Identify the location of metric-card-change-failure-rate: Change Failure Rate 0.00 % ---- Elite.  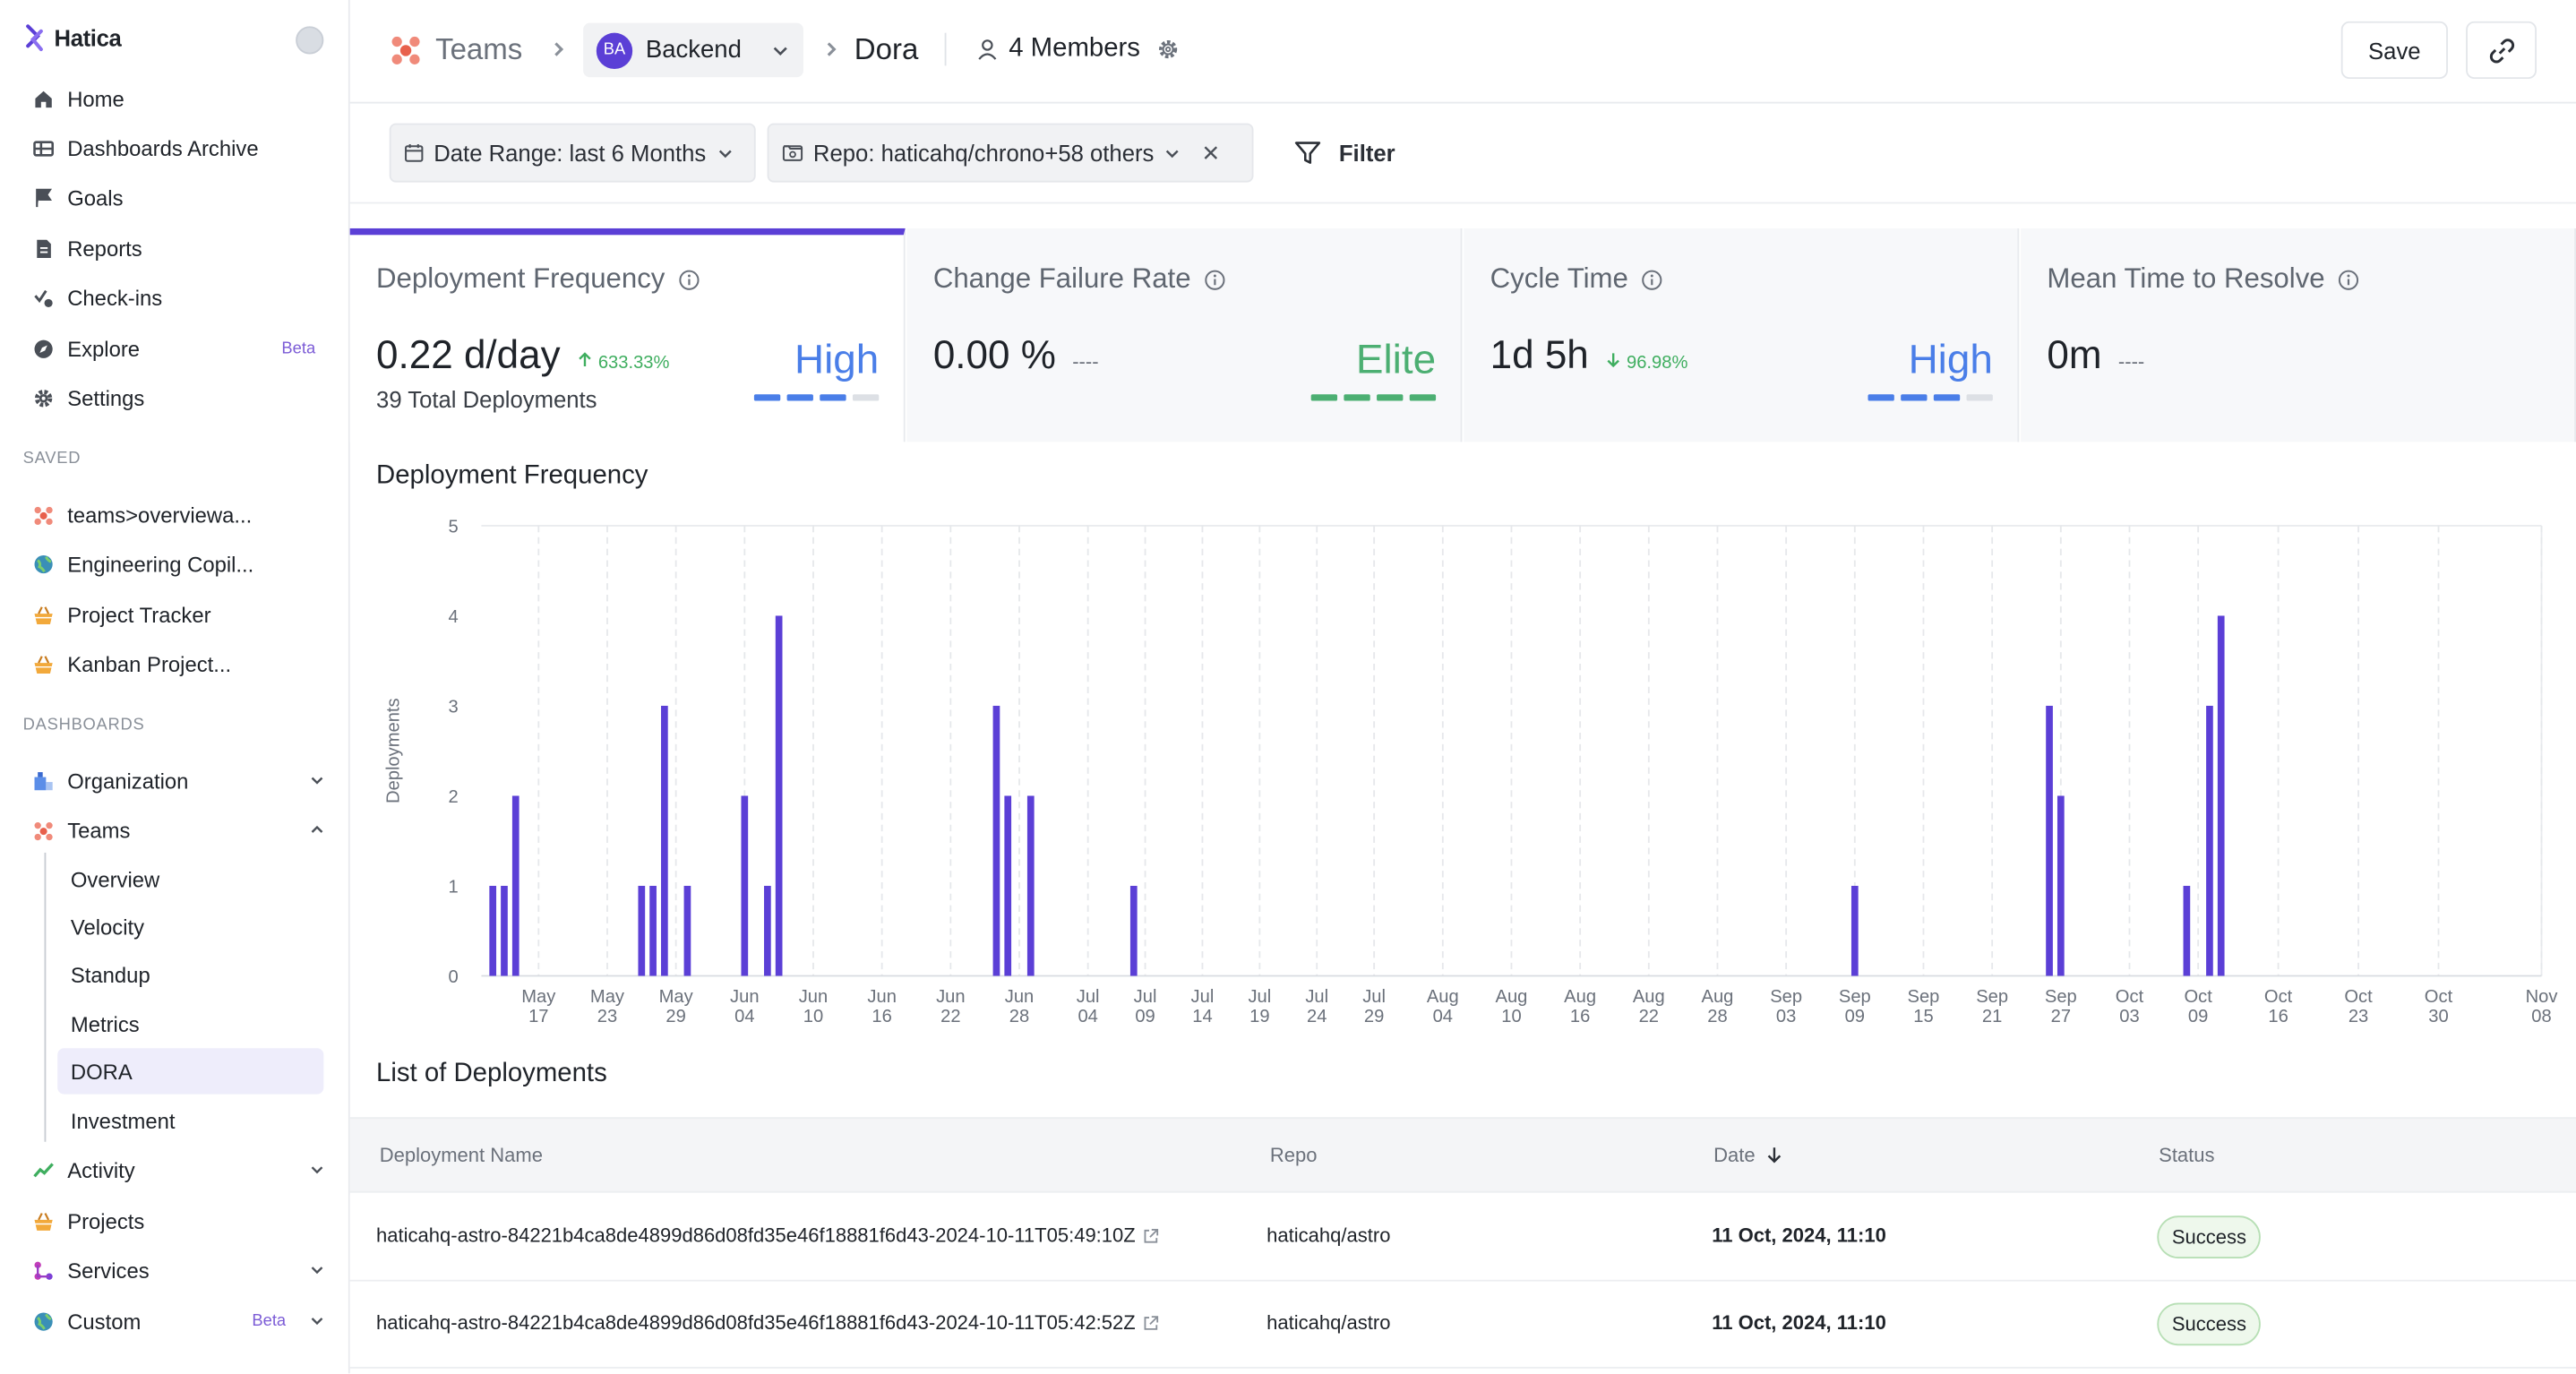
(1184, 335).